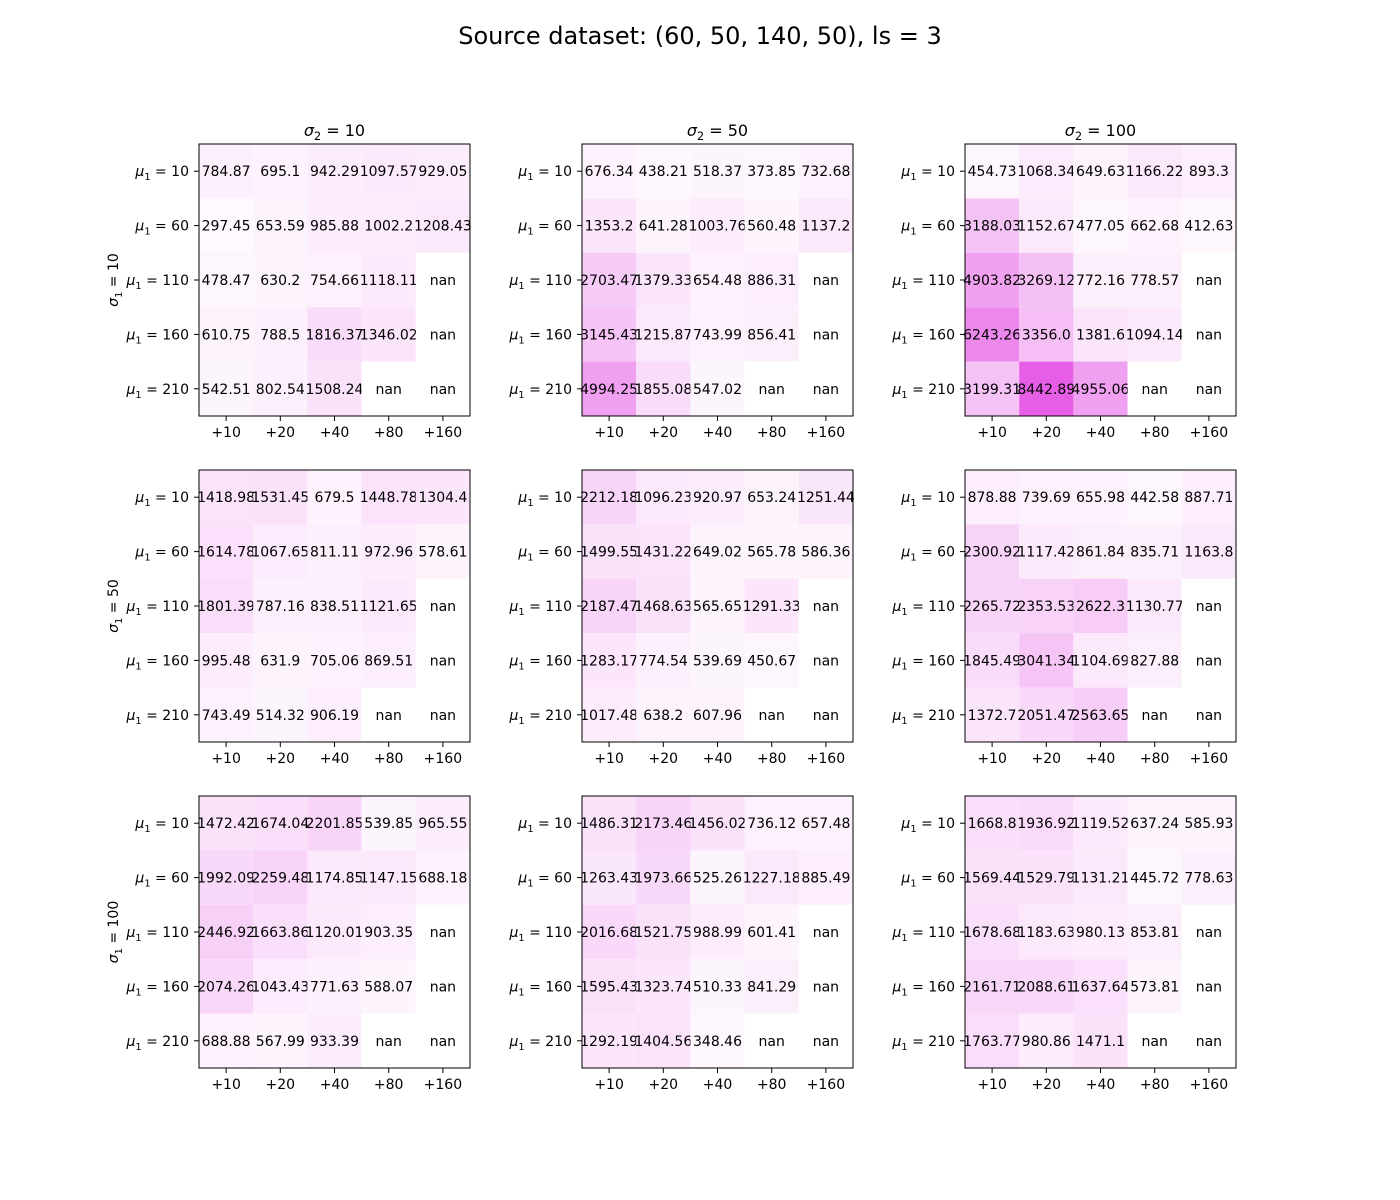  Describe the element at coordinates (717, 390) in the screenshot. I see `cell-value-label: 547.02` at that location.